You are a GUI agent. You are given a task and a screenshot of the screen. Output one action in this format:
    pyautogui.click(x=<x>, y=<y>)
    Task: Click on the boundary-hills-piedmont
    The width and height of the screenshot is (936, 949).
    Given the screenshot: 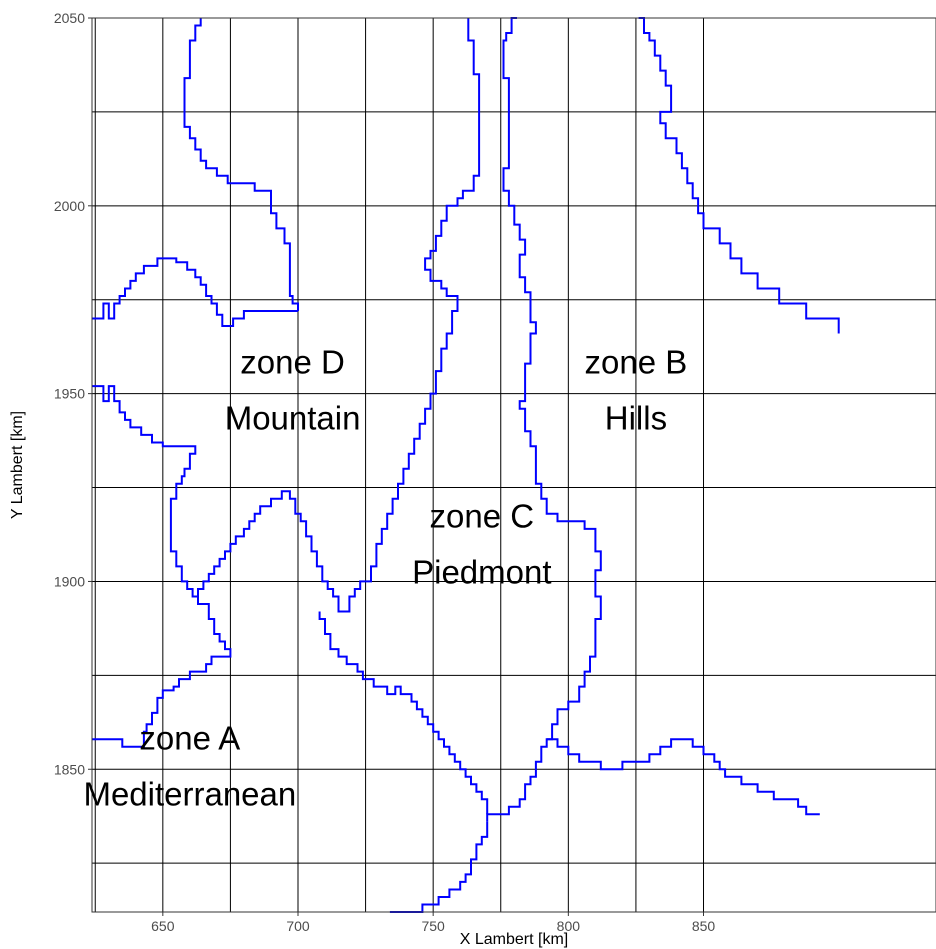 What is the action you would take?
    pyautogui.click(x=544, y=419)
    